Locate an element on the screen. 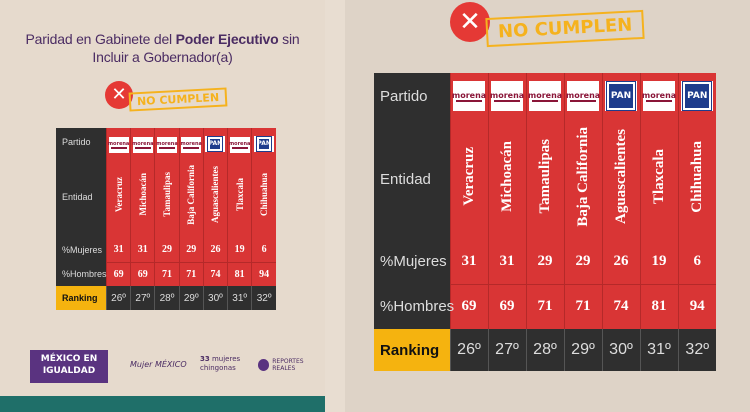  hombres-cell: 81 is located at coordinates (239, 274).